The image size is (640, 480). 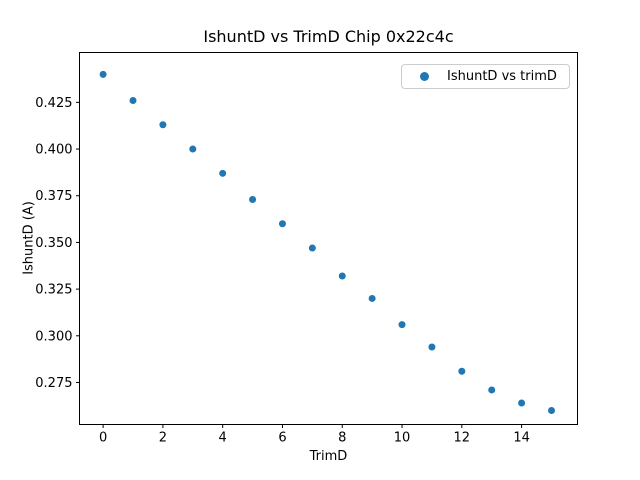 What do you see at coordinates (223, 438) in the screenshot?
I see `x-tick-label: 4` at bounding box center [223, 438].